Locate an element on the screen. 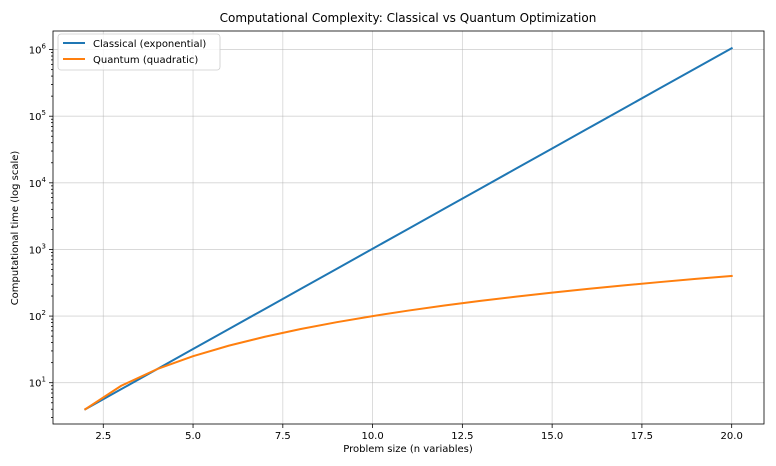  x-tick-label: 2.5 is located at coordinates (103, 436).